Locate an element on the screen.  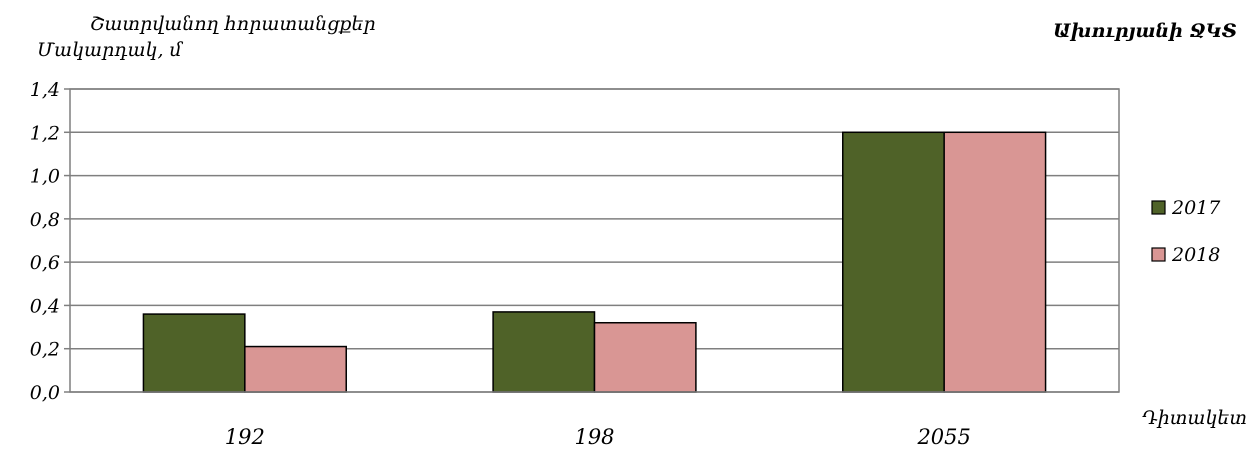
x-axis-label: Դիտակետ is located at coordinates (1194, 418).